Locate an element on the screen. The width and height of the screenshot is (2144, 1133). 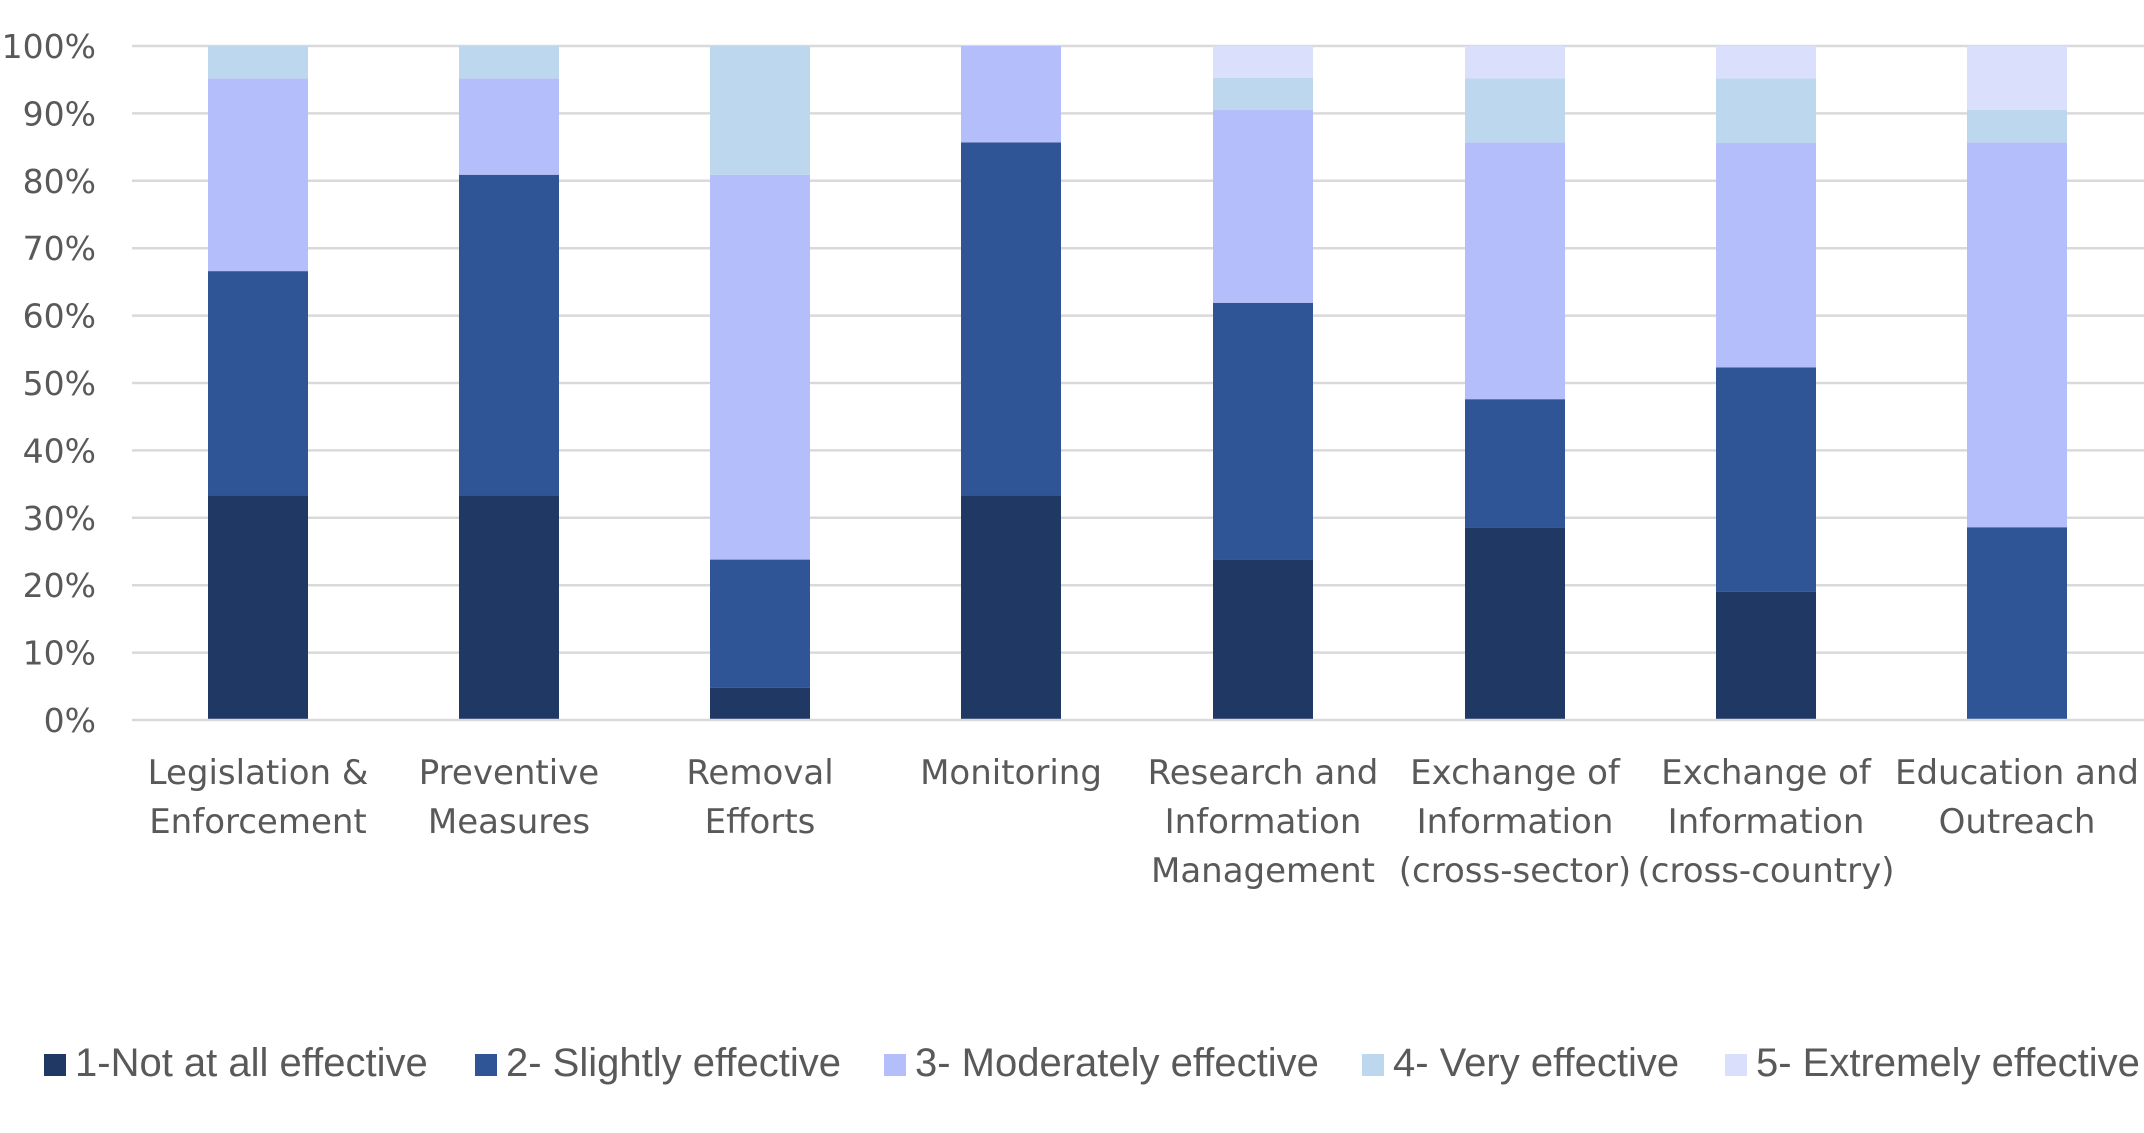
y-tick-label: 20% is located at coordinates (59, 585).